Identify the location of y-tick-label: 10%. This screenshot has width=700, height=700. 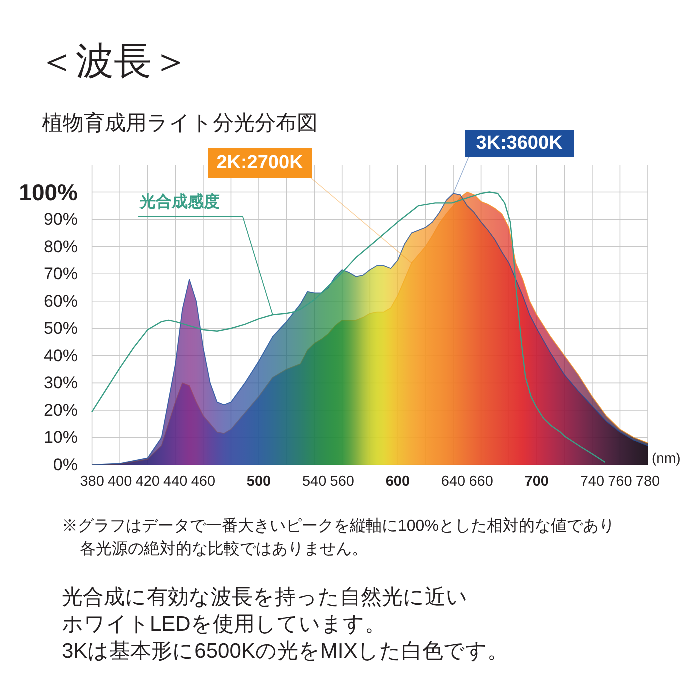
(61, 438).